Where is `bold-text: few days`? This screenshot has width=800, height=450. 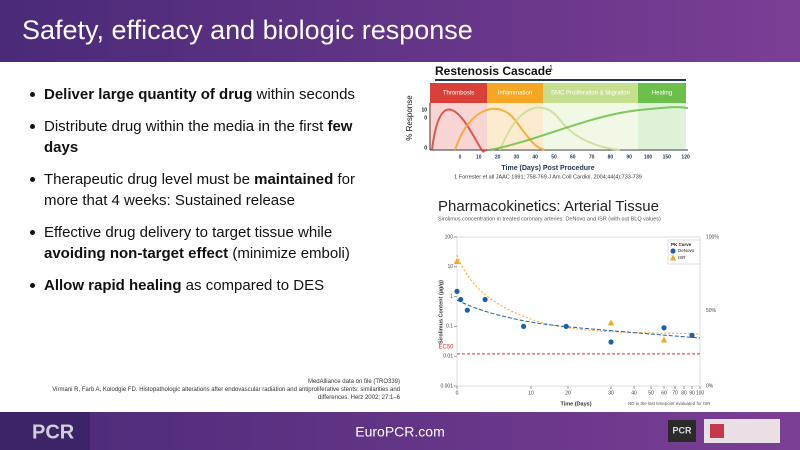 bold-text: few days is located at coordinates (198, 137).